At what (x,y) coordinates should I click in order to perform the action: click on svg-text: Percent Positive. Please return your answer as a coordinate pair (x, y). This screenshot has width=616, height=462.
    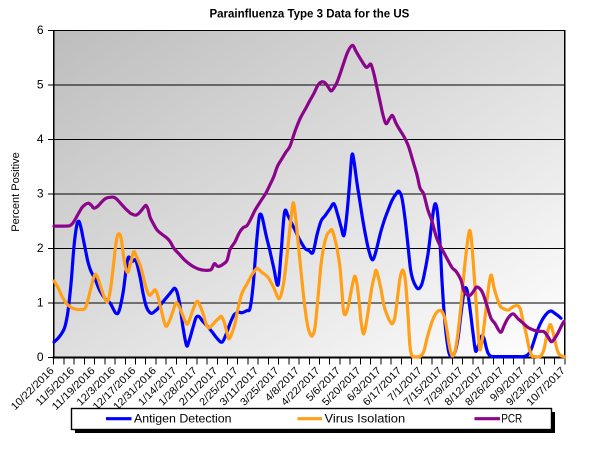
    Looking at the image, I should click on (16, 191).